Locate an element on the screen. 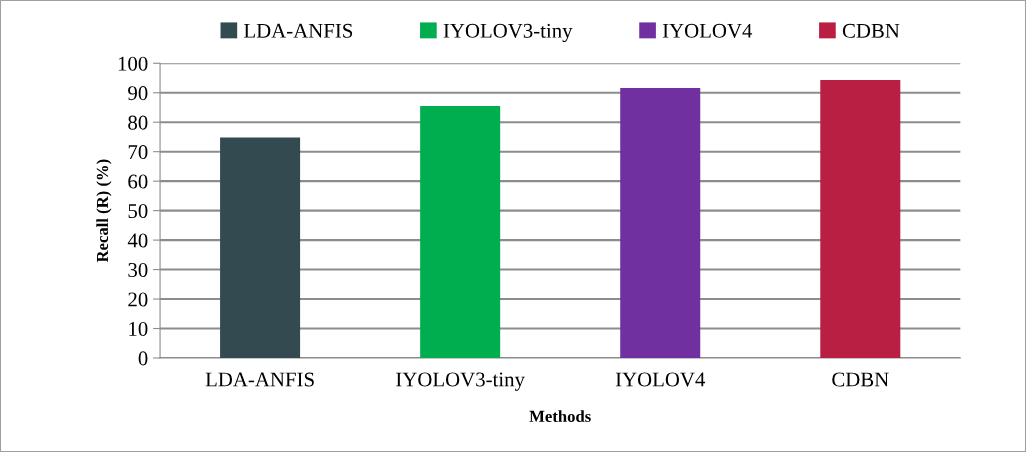 The height and width of the screenshot is (452, 1026). y-tick-label: 0 is located at coordinates (143, 358).